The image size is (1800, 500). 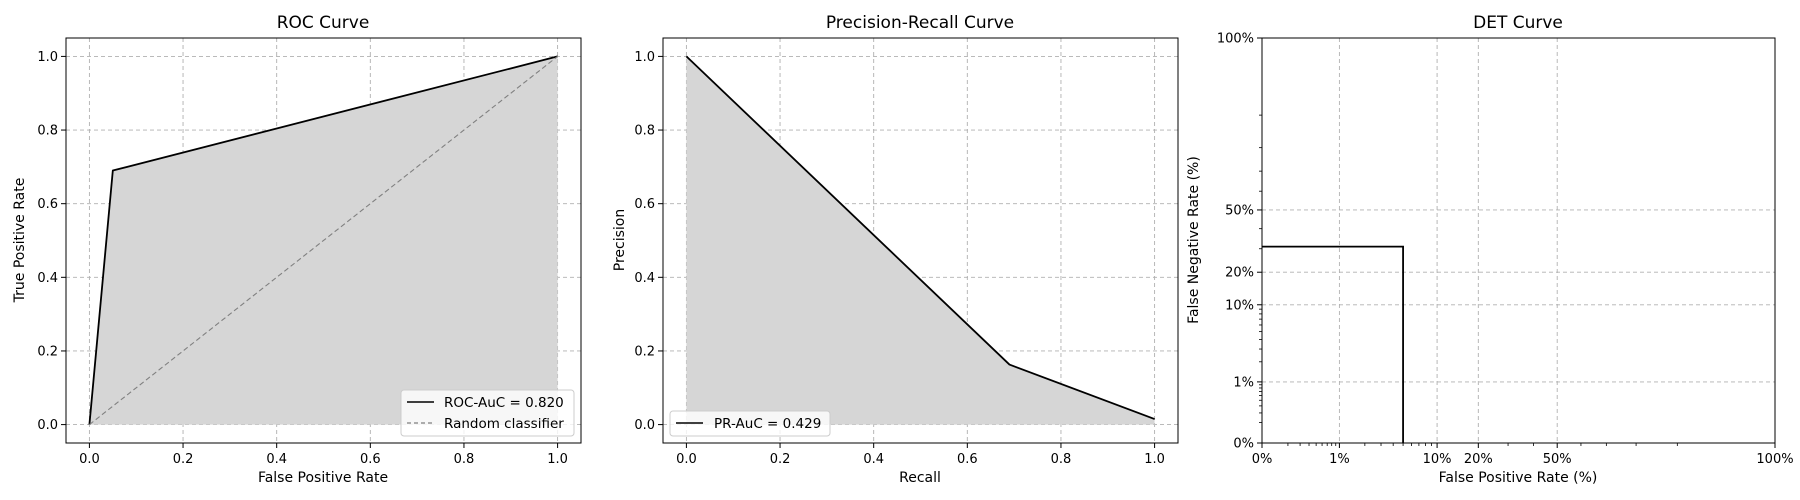 I want to click on roc-legend-entry-1: Random classifier, so click(x=504, y=424).